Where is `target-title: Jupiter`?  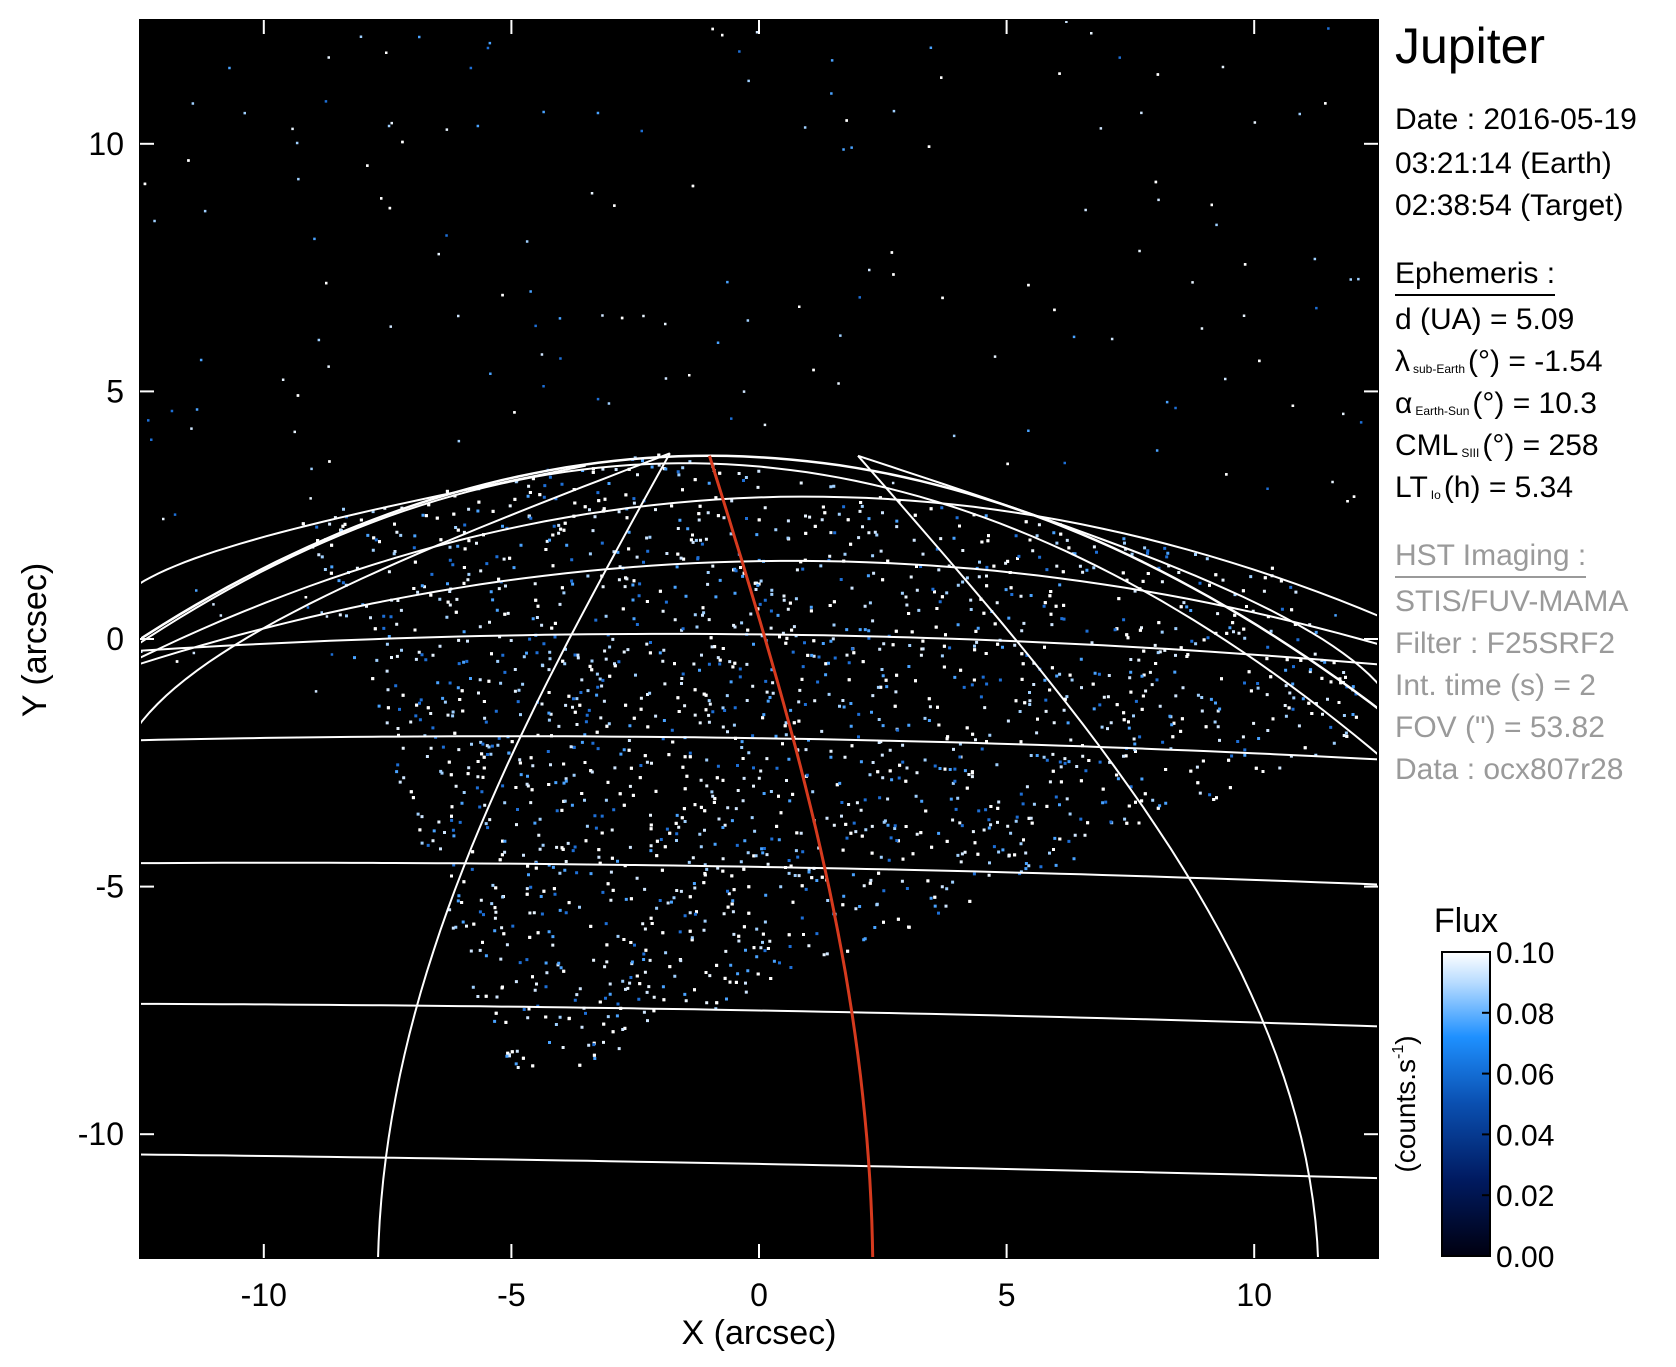 target-title: Jupiter is located at coordinates (1470, 46).